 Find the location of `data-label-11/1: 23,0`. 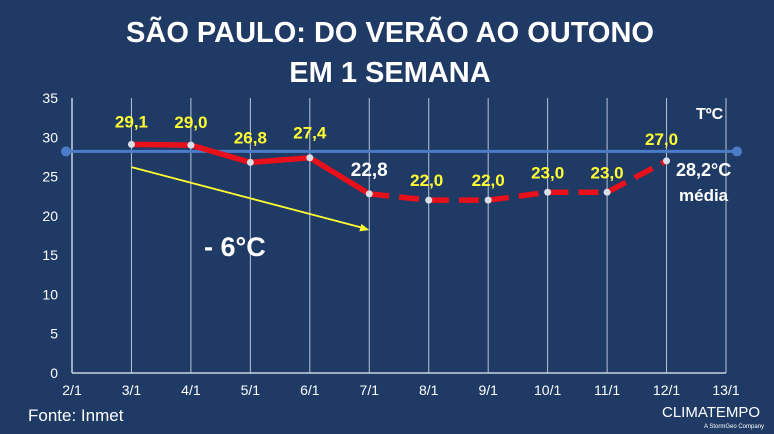

data-label-11/1: 23,0 is located at coordinates (607, 172).